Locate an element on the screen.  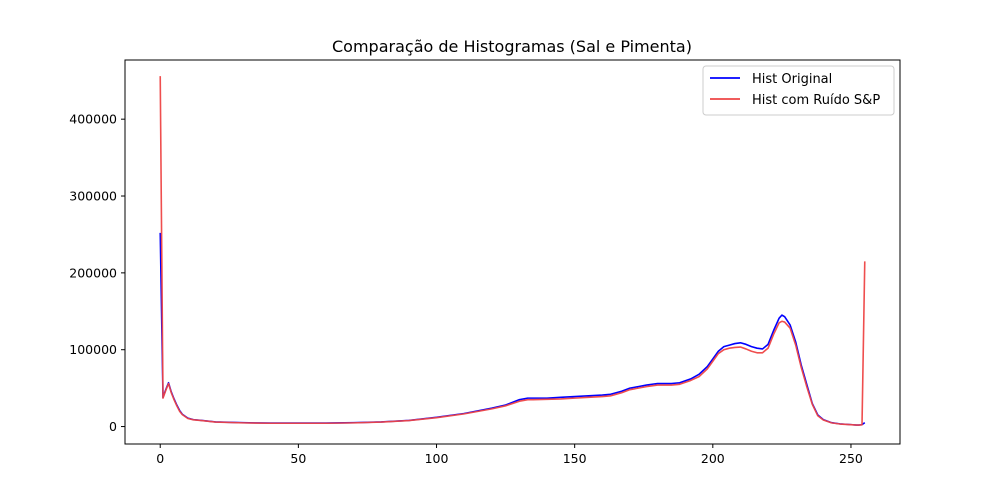
x-tick-label: 0 is located at coordinates (160, 458).